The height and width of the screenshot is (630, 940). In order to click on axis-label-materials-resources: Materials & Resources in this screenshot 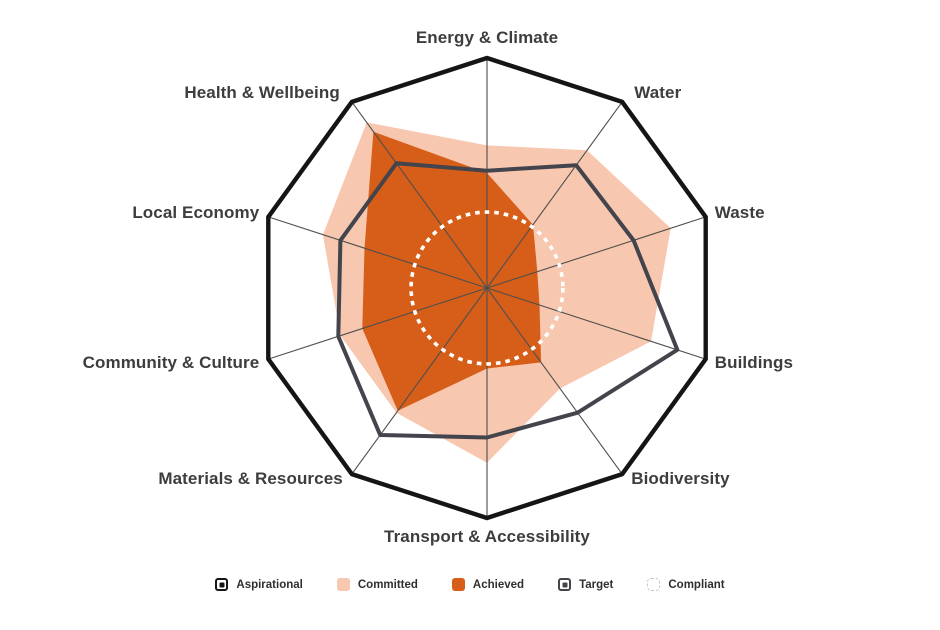, I will do `click(250, 479)`.